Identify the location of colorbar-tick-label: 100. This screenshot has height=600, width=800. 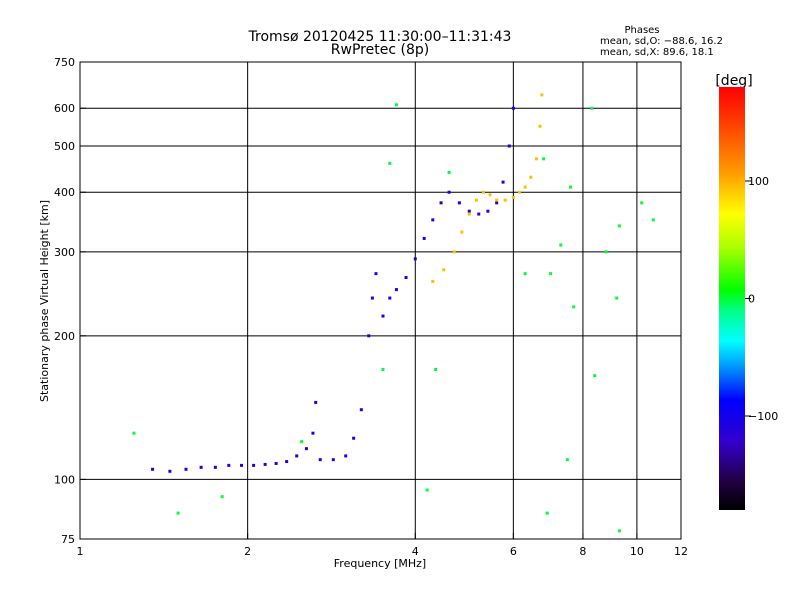
(758, 181).